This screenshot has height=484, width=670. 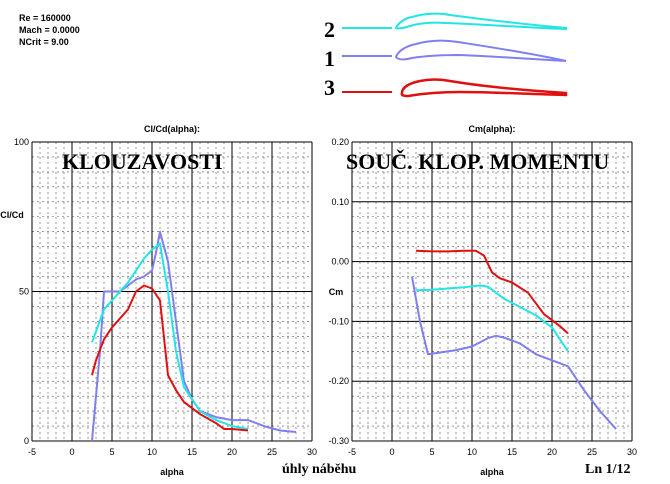 I want to click on y-tick-label: -0.10, so click(x=338, y=321).